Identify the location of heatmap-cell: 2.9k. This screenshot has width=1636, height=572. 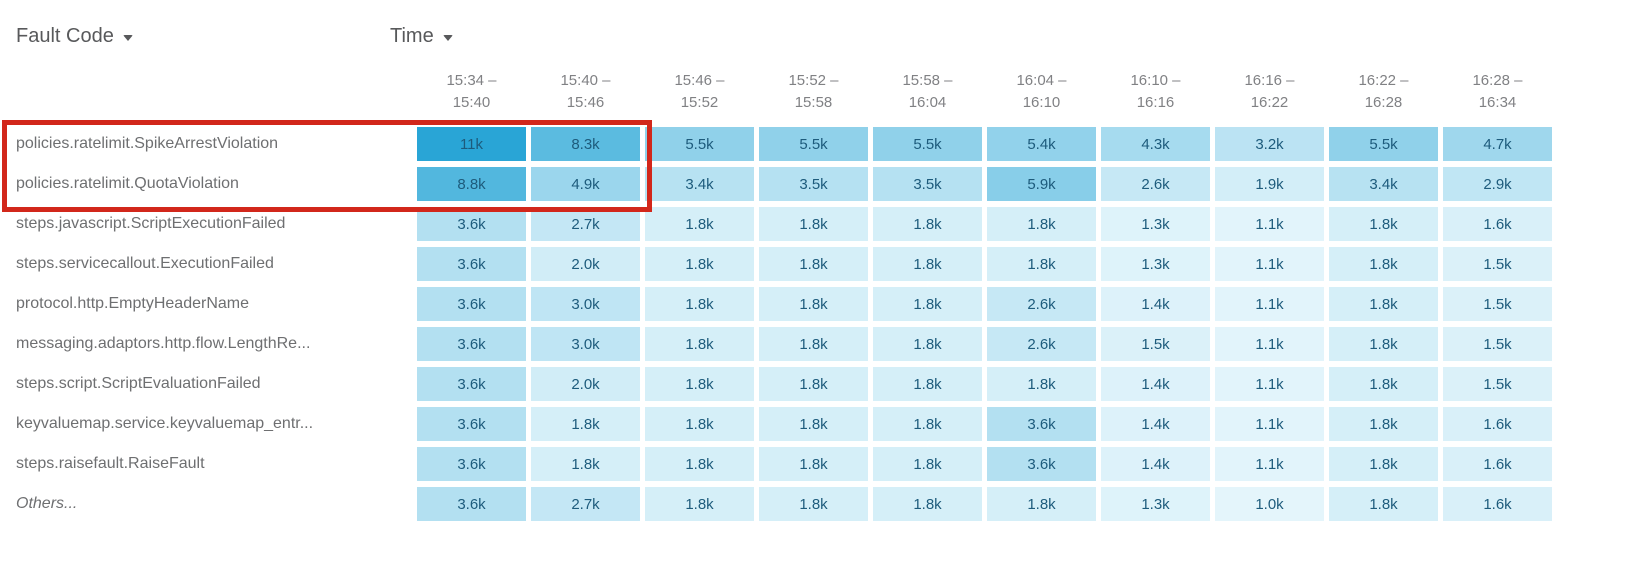
(1497, 184).